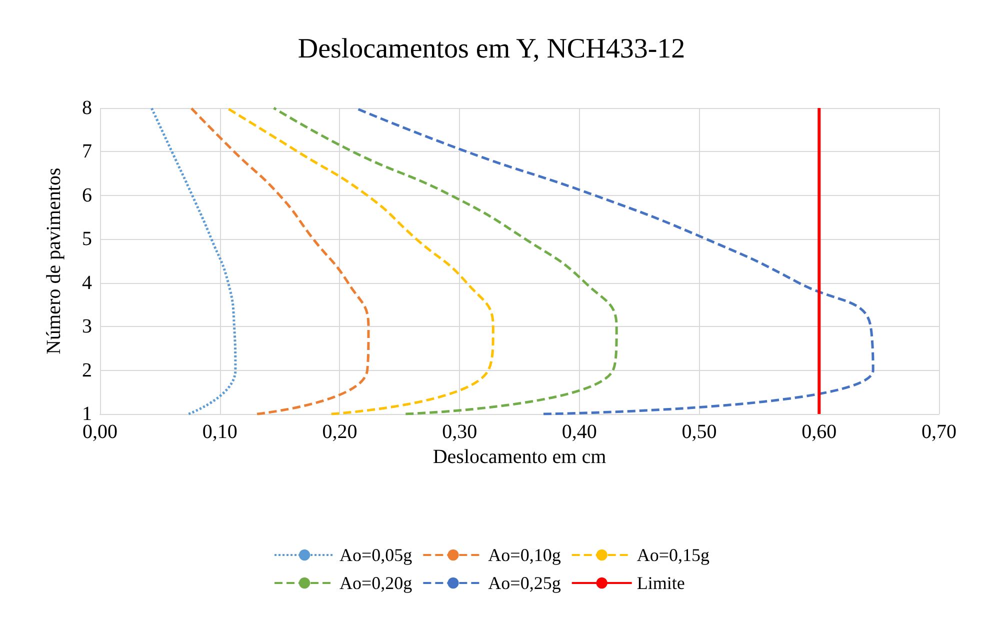  What do you see at coordinates (87, 151) in the screenshot?
I see `y-tick-label: 7` at bounding box center [87, 151].